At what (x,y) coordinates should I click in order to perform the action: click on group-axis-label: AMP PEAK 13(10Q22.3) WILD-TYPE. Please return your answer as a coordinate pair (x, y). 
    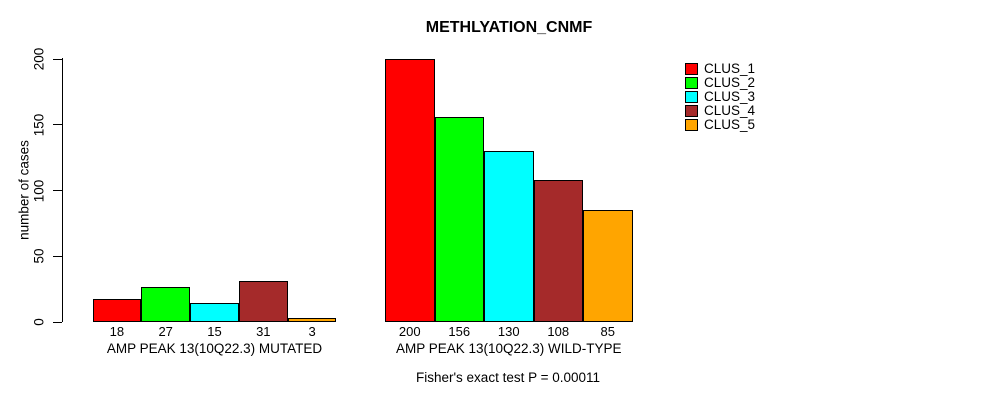
    Looking at the image, I should click on (508, 348).